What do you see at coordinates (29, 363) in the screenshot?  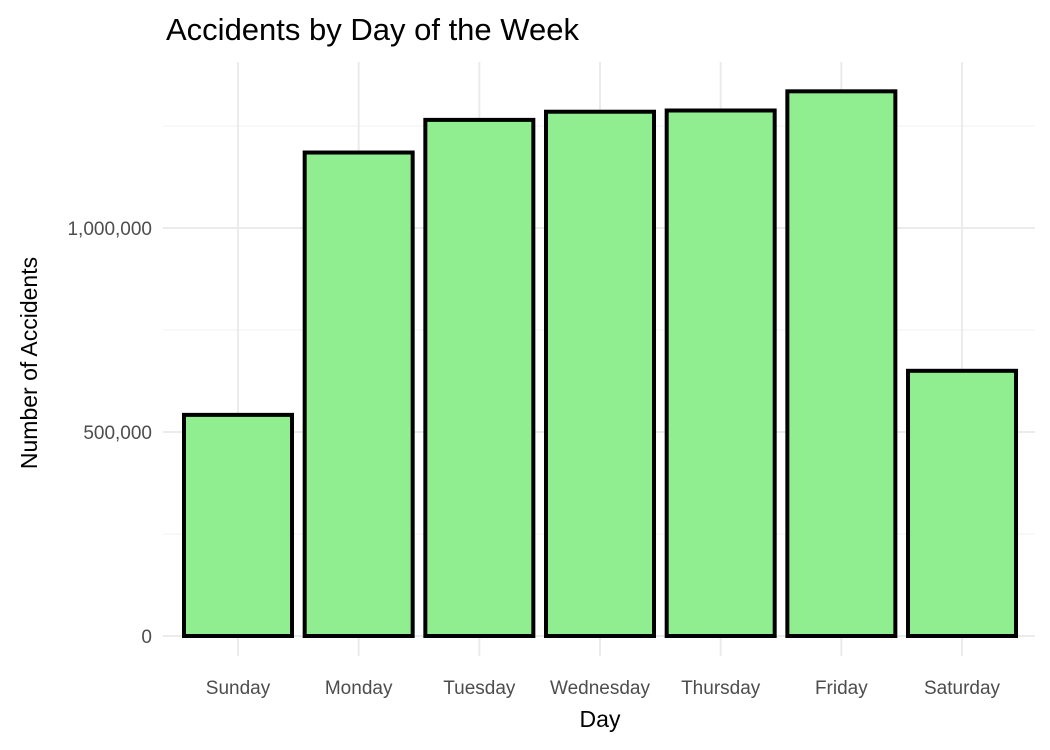 I see `y-axis-title: Number of Accidents` at bounding box center [29, 363].